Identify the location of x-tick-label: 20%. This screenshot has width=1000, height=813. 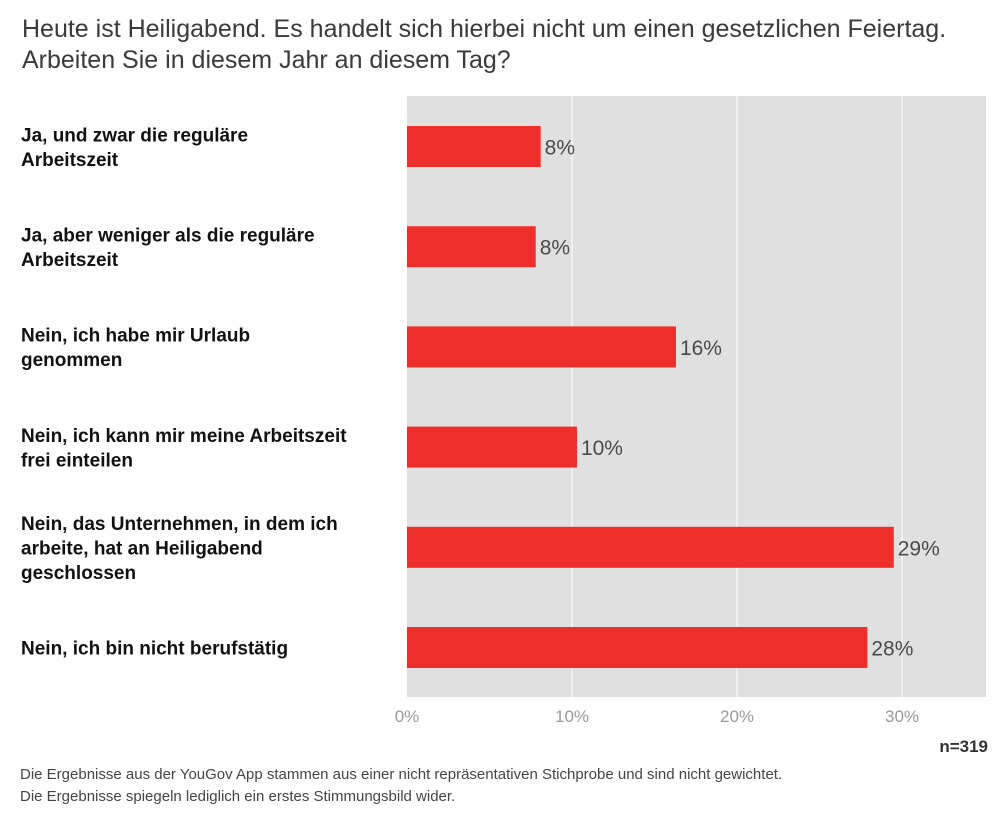
(737, 716).